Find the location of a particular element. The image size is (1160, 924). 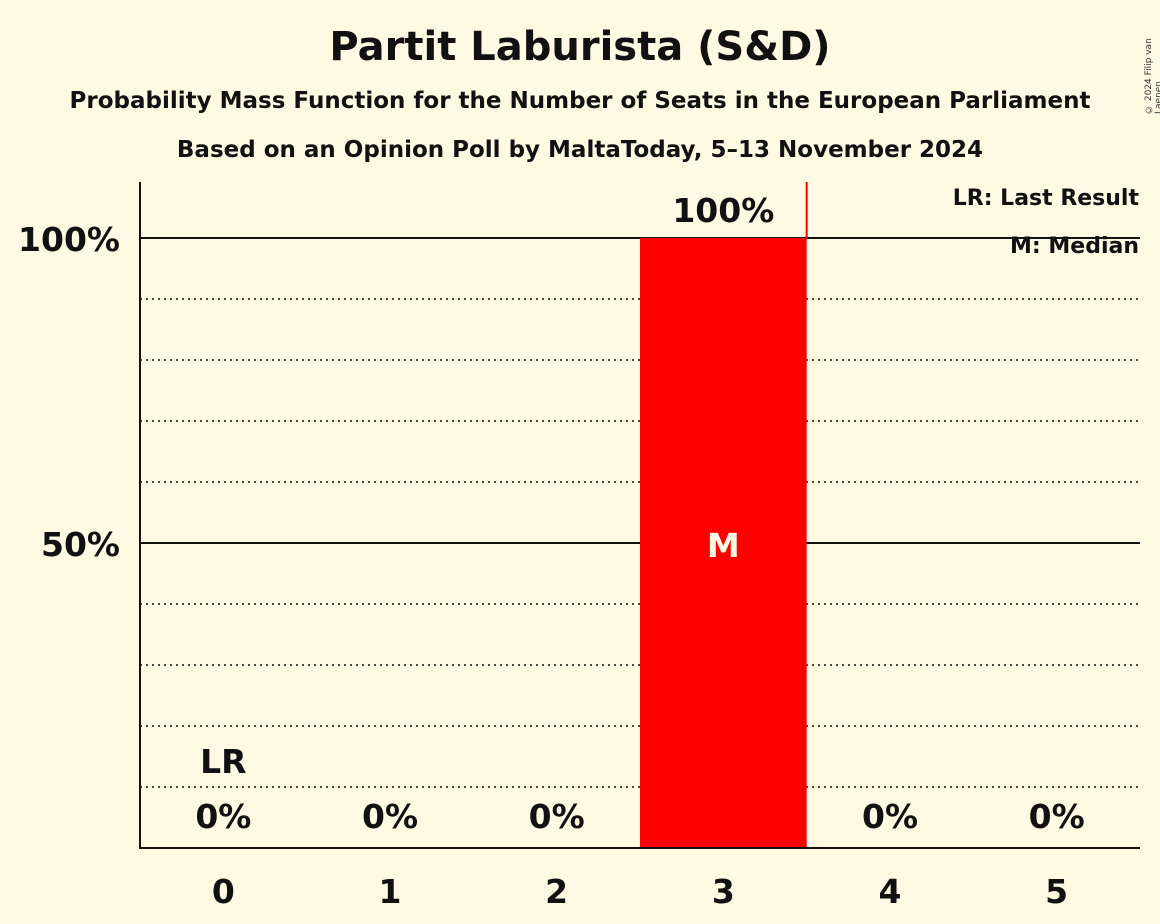

y-tick-label: 50% is located at coordinates (80, 544).